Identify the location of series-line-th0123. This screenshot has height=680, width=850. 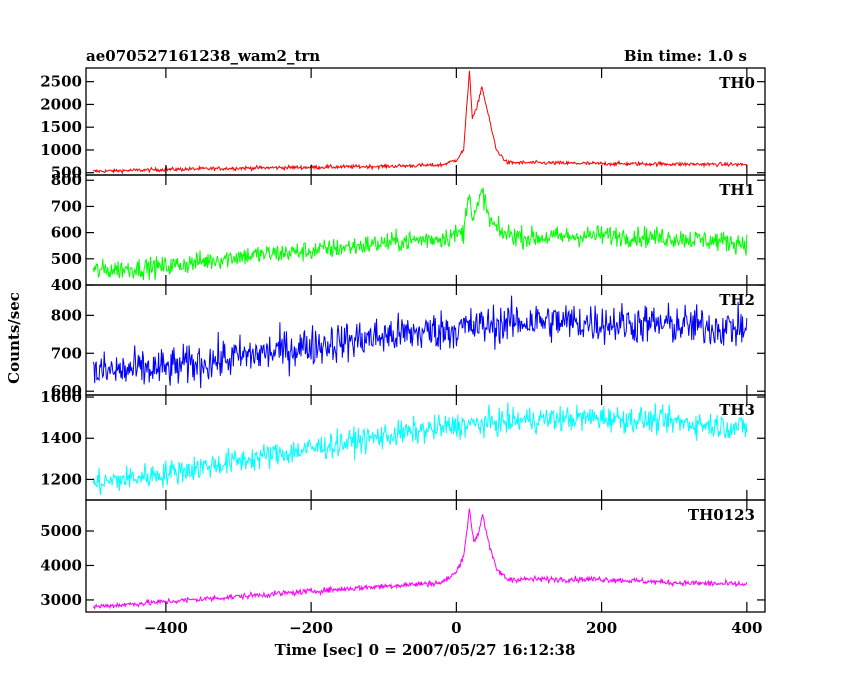
(420, 559).